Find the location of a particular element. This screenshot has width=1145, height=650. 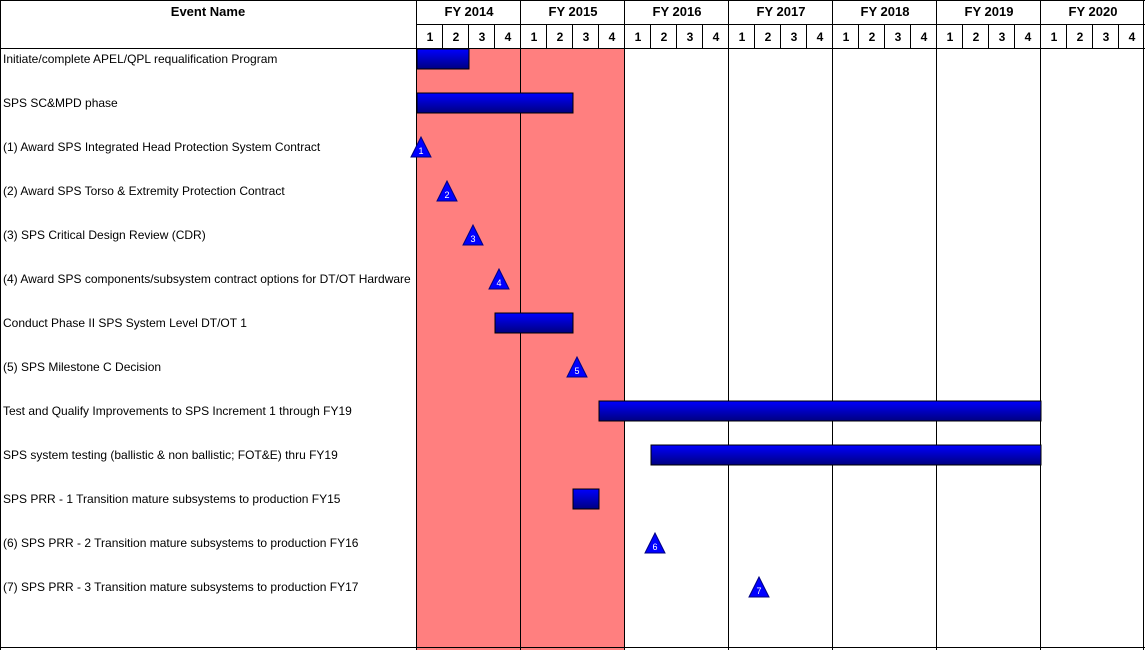

milestone-number: 7 is located at coordinates (758, 591).